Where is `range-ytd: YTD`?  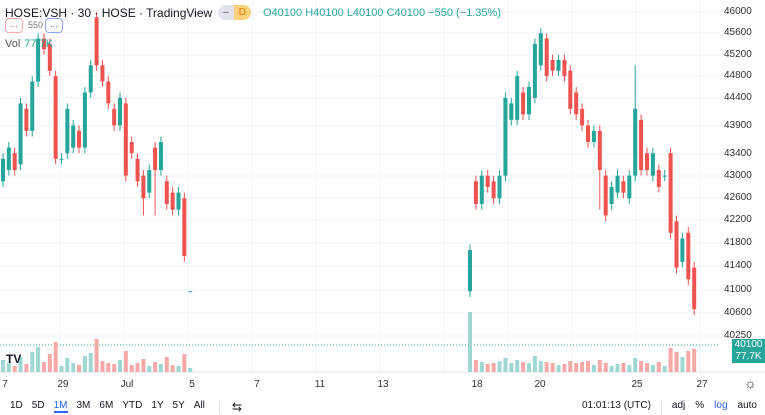
range-ytd: YTD is located at coordinates (132, 405).